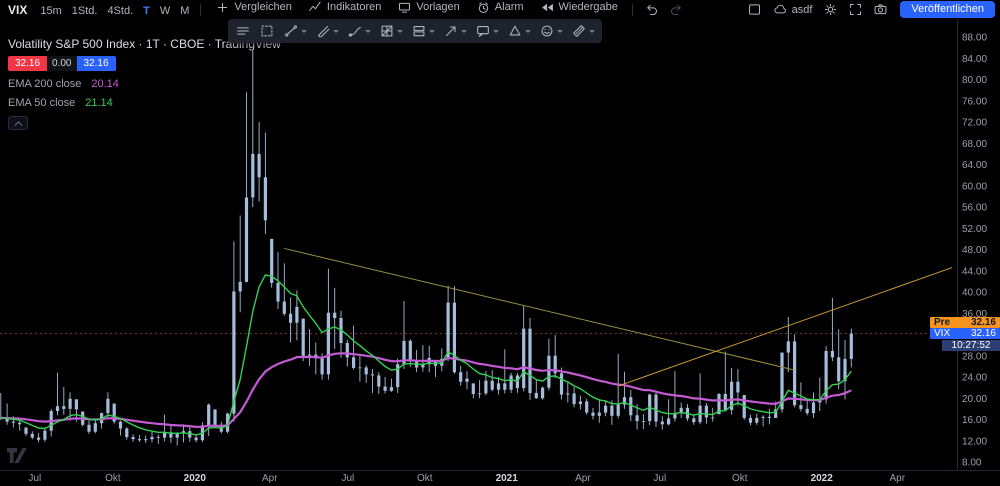  Describe the element at coordinates (974, 229) in the screenshot. I see `svg-text: 52.00` at that location.